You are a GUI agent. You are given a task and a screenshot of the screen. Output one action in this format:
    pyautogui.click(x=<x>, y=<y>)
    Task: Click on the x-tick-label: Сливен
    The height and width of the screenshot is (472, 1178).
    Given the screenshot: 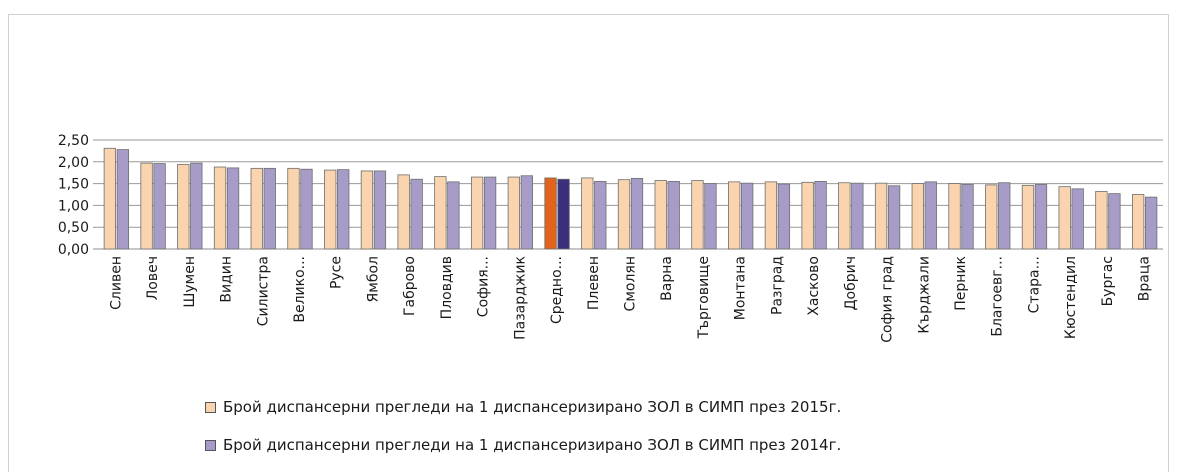 What is the action you would take?
    pyautogui.click(x=116, y=283)
    